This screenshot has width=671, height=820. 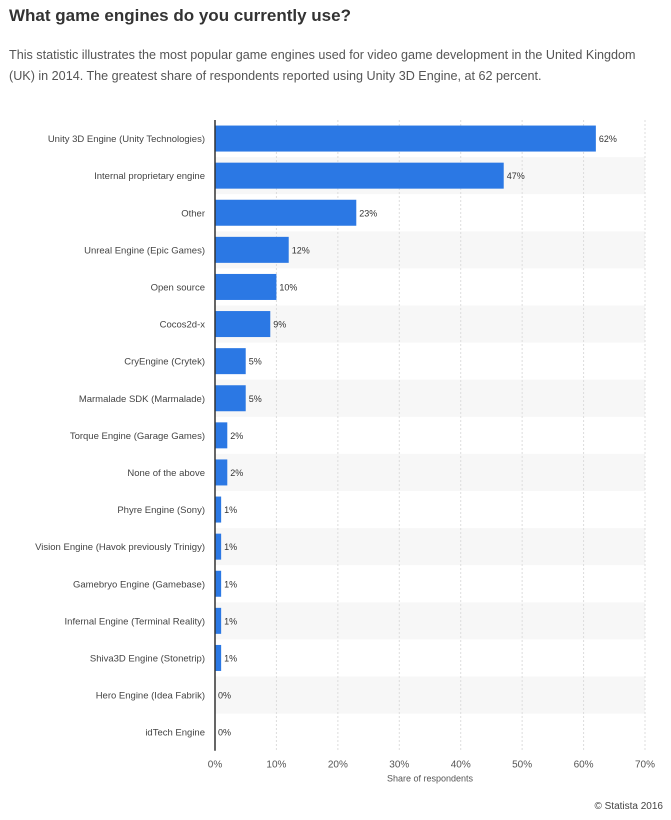 What do you see at coordinates (430, 779) in the screenshot?
I see `x-axis-label: Share of respondents` at bounding box center [430, 779].